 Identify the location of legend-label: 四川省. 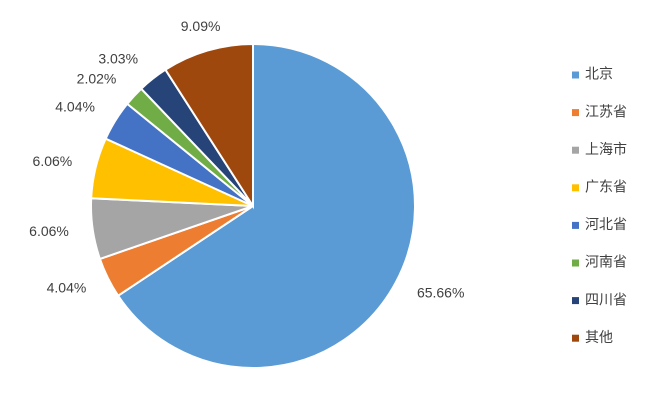
(606, 299).